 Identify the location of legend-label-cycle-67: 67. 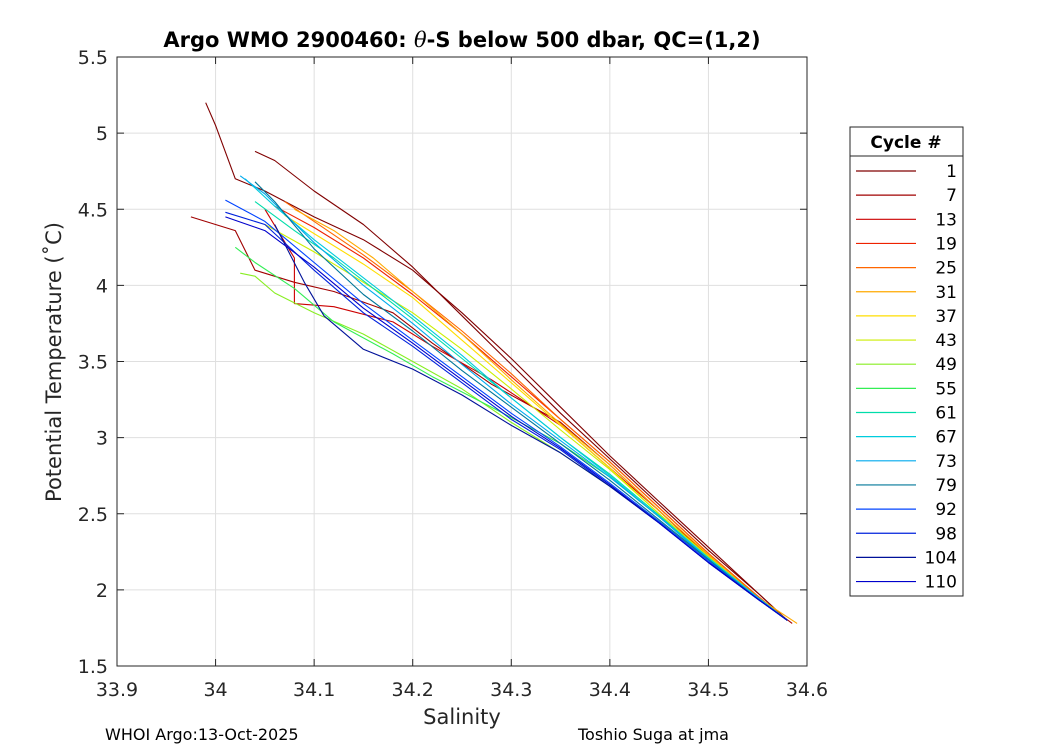
(946, 438).